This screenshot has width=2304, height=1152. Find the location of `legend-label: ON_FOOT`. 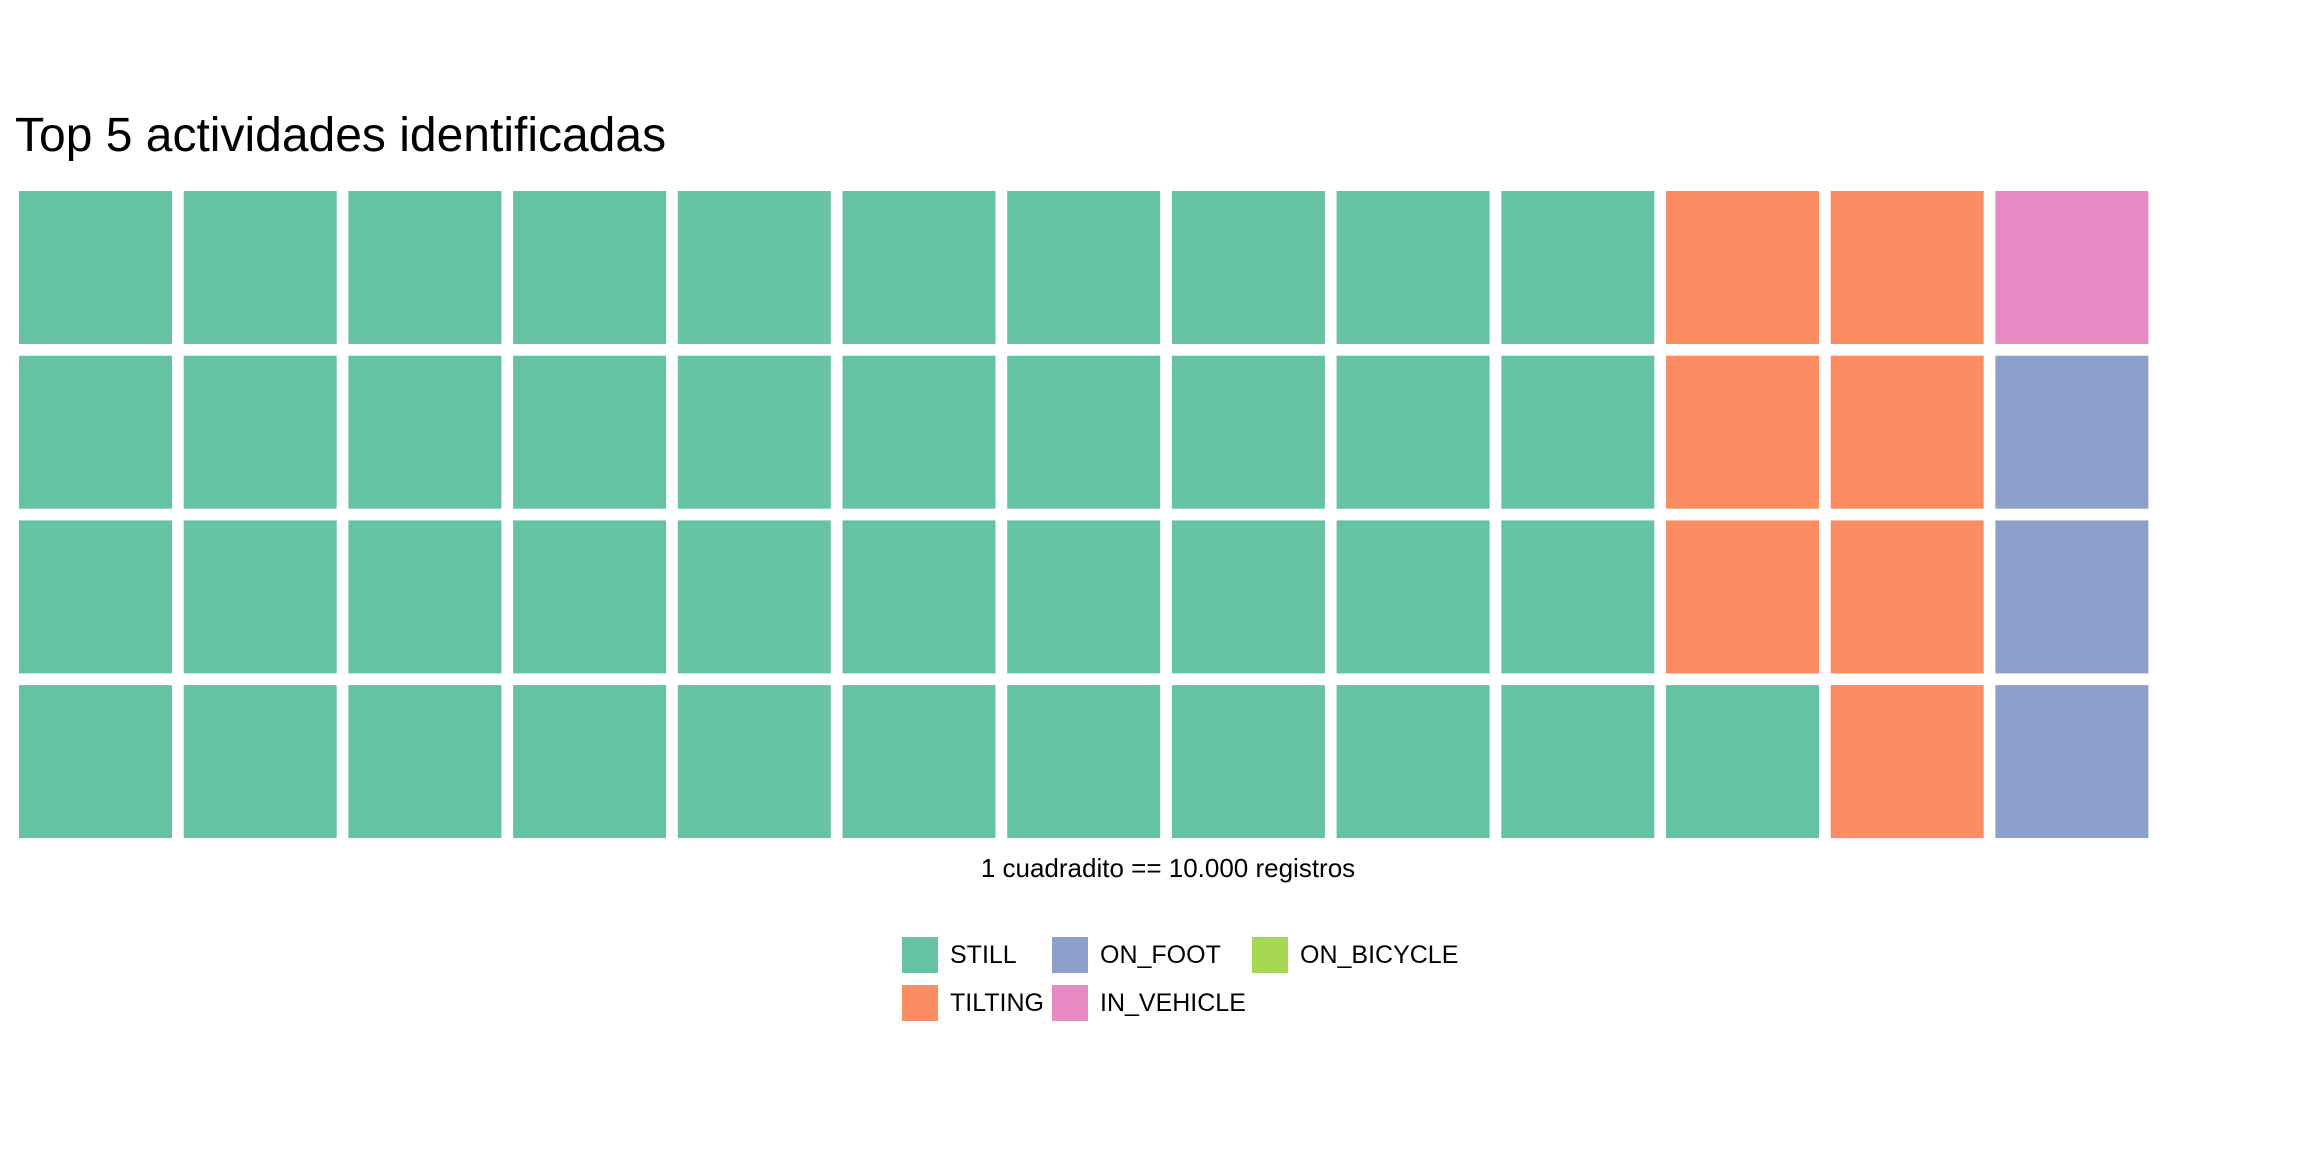

legend-label: ON_FOOT is located at coordinates (1160, 954).